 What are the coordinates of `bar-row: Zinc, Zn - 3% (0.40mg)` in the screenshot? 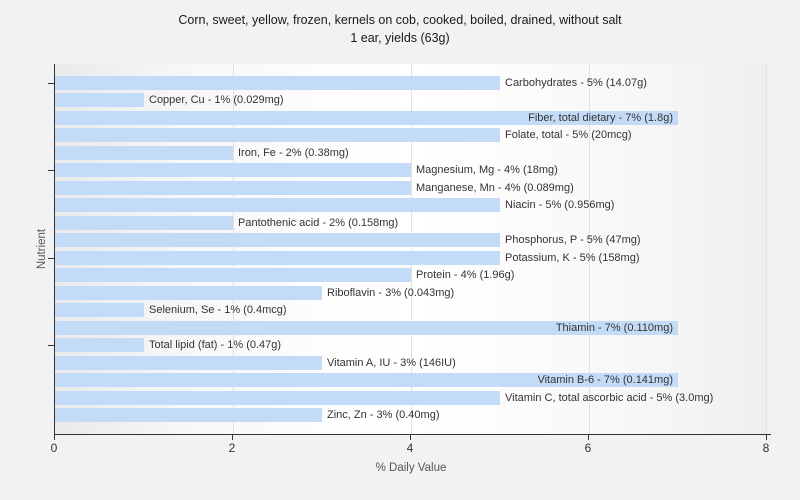 It's located at (411, 416).